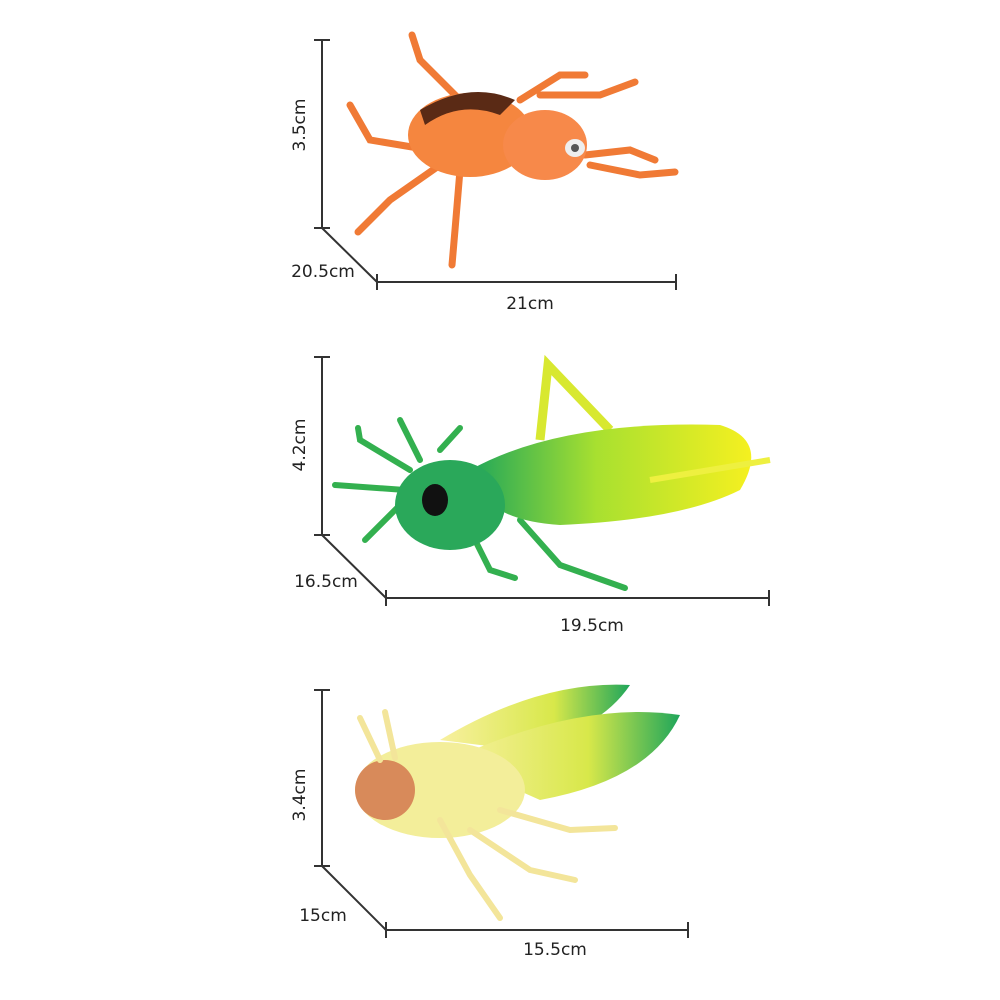 The image size is (1000, 1000). Describe the element at coordinates (300, 795) in the screenshot. I see `height-label: 3.4cm` at that location.